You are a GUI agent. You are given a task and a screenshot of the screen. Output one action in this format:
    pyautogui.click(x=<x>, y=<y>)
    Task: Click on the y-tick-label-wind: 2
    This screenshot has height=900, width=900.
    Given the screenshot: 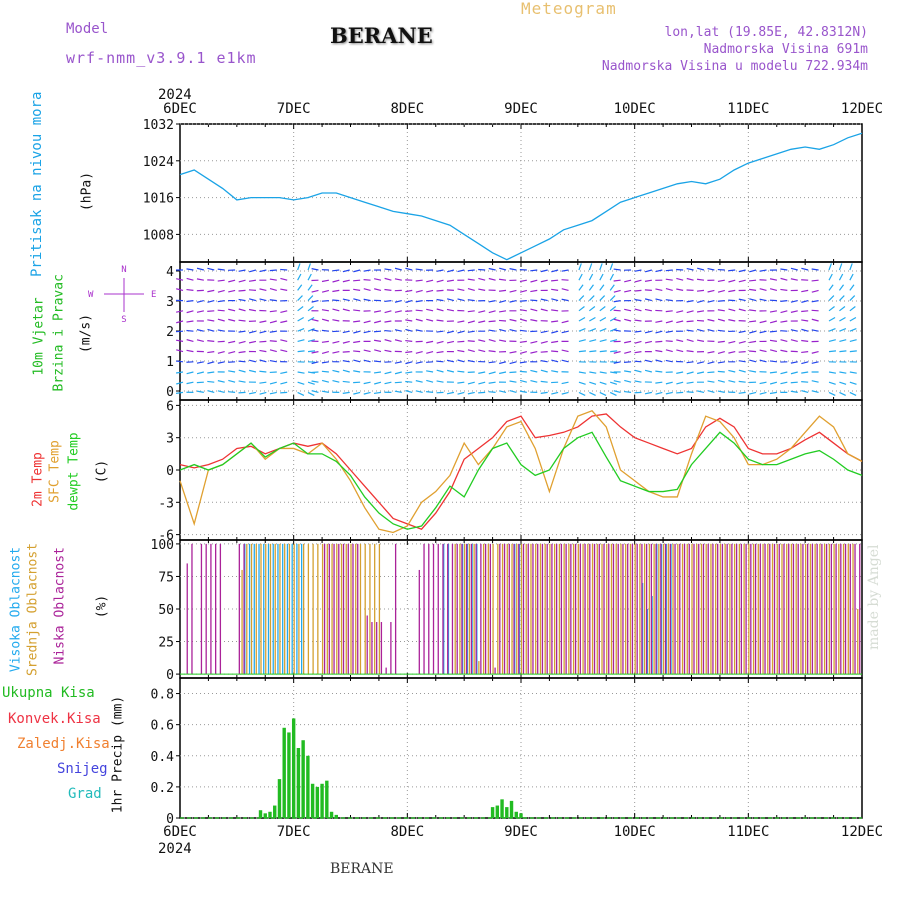 What is the action you would take?
    pyautogui.click(x=170, y=332)
    